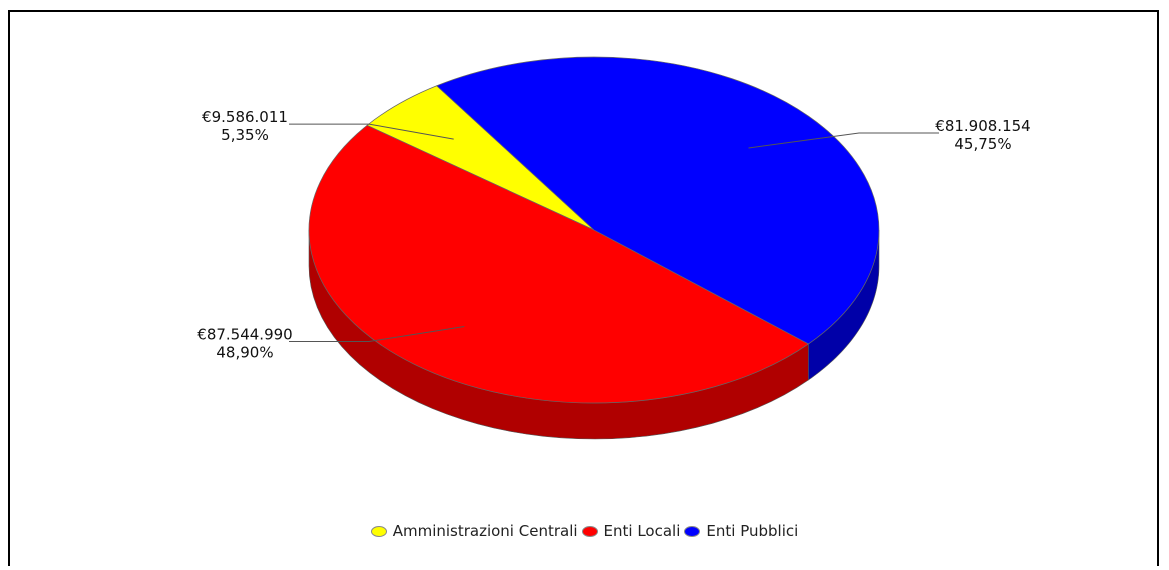 The width and height of the screenshot is (1169, 570). I want to click on legend-label-amministrazioni-centrali: Amministrazioni Centrali, so click(485, 531).